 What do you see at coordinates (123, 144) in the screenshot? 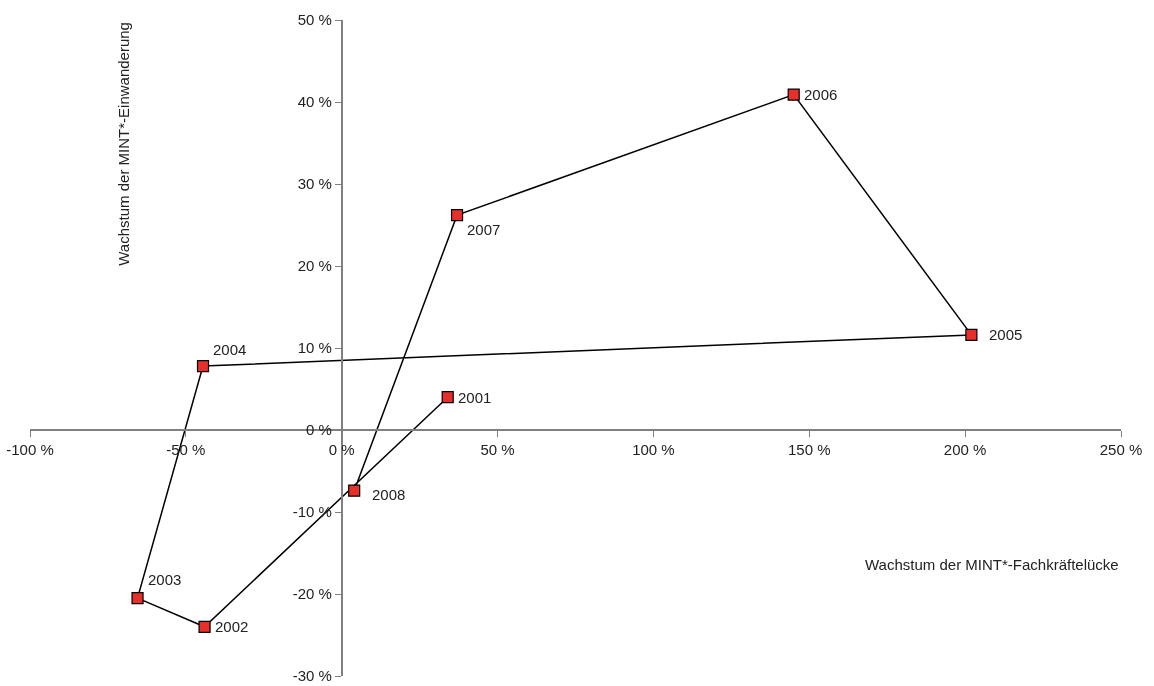
I see `y-axis-title: Wachstum der MINT*-Einwanderung` at bounding box center [123, 144].